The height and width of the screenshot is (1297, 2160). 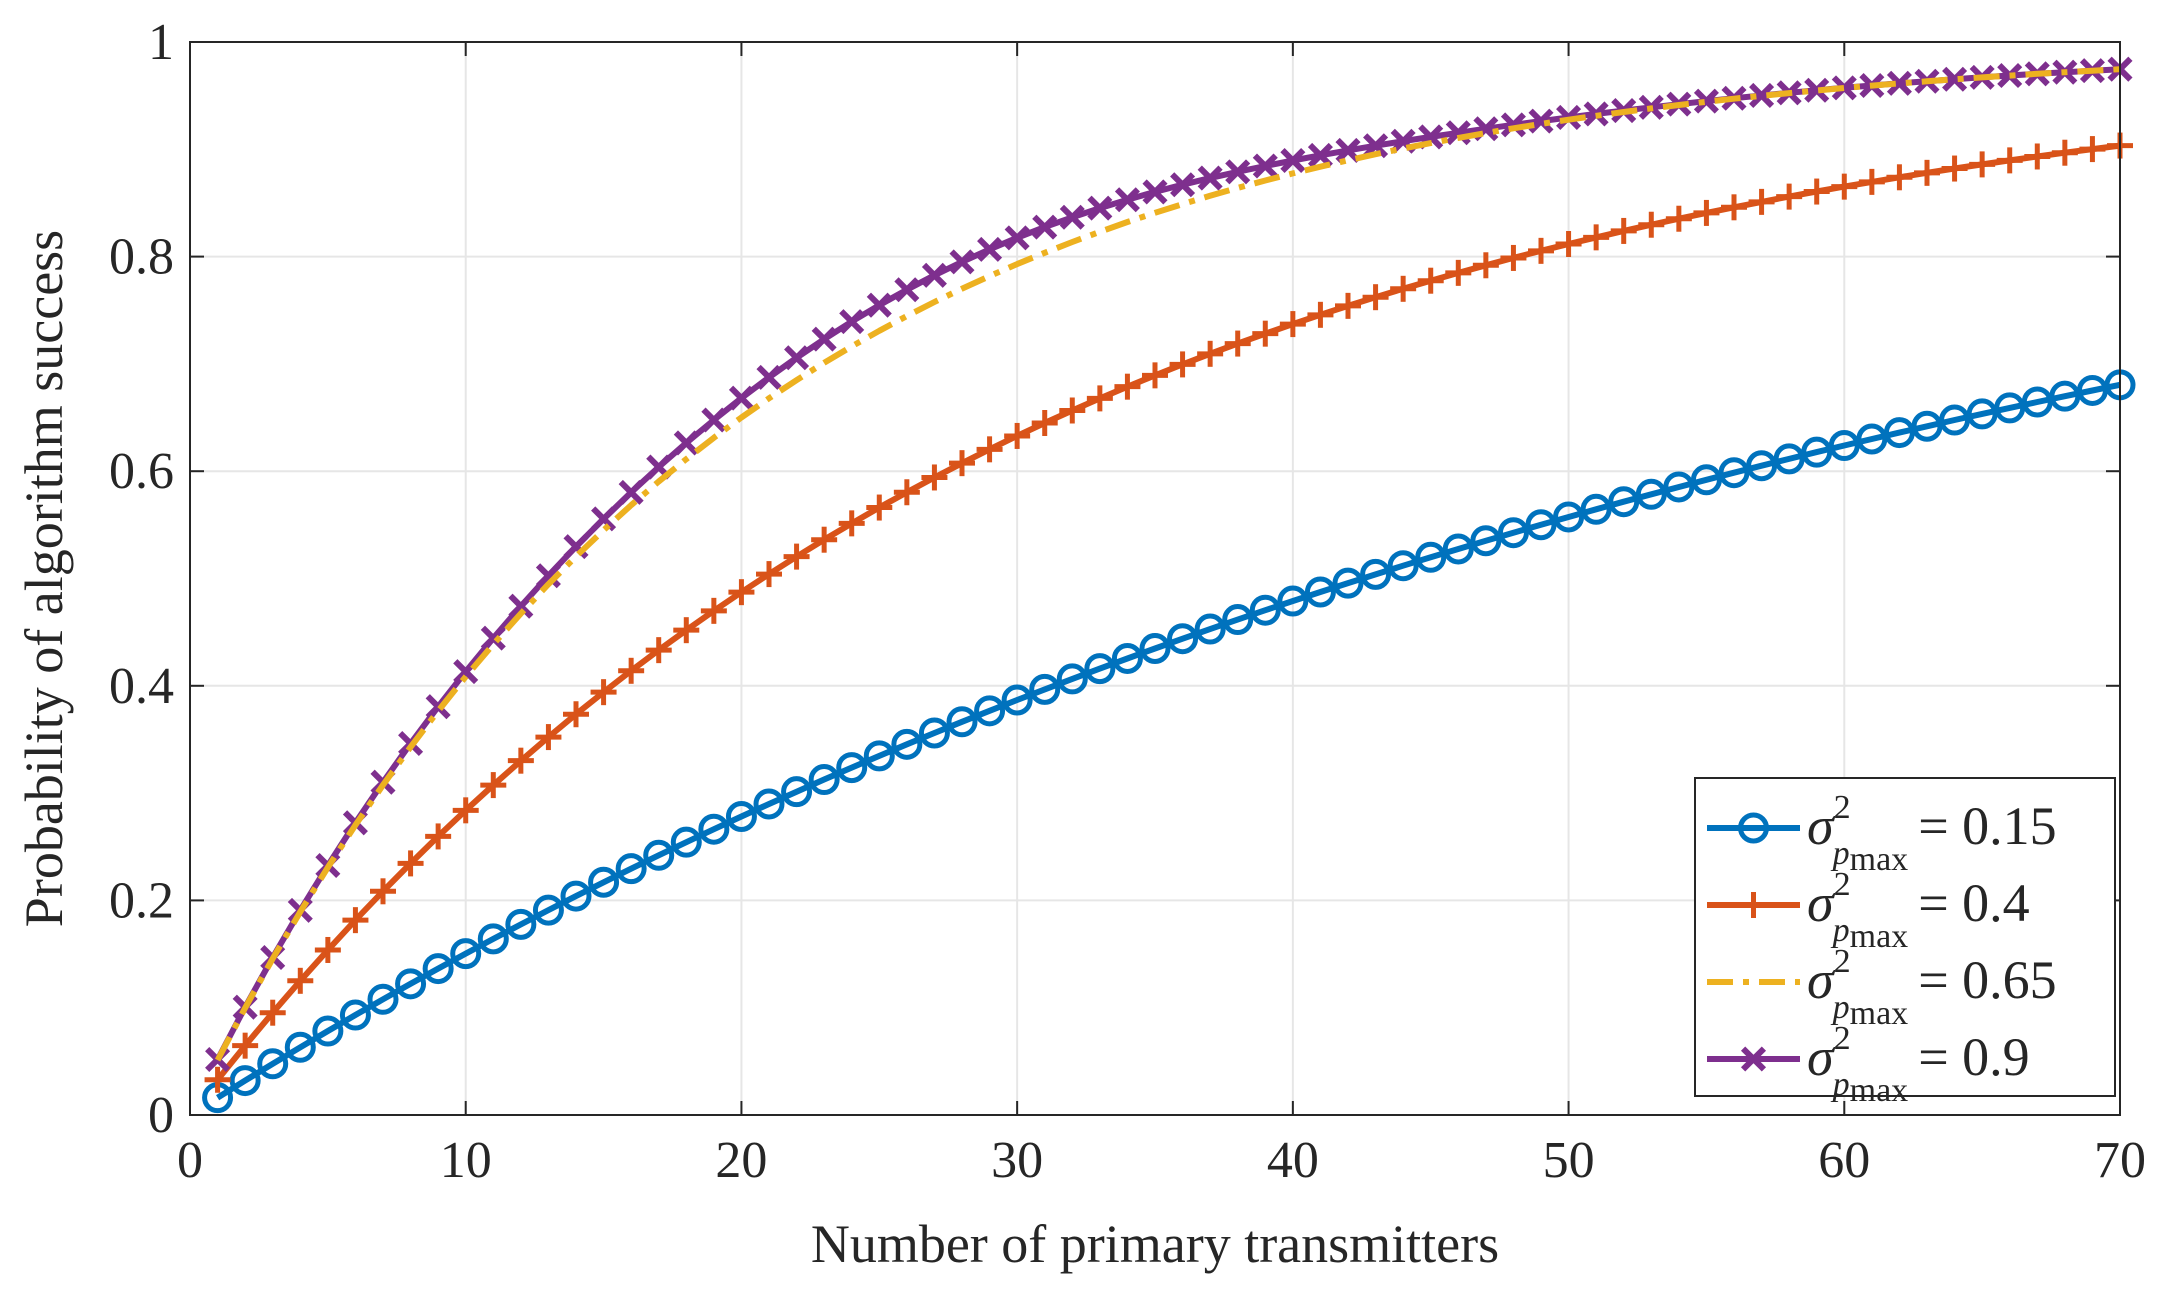 I want to click on legend-entry: σ2 pmax= 0.9, so click(x=1868, y=1064).